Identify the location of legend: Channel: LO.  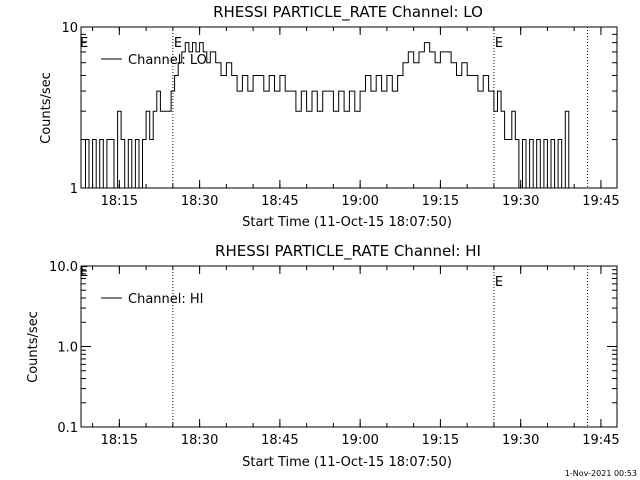
(154, 60).